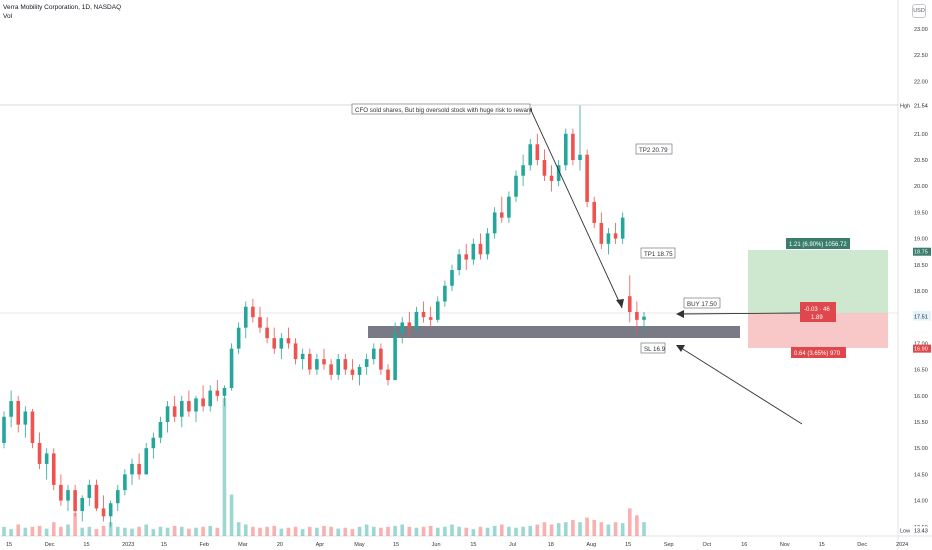  Describe the element at coordinates (744, 545) in the screenshot. I see `xtick-label: 16` at that location.